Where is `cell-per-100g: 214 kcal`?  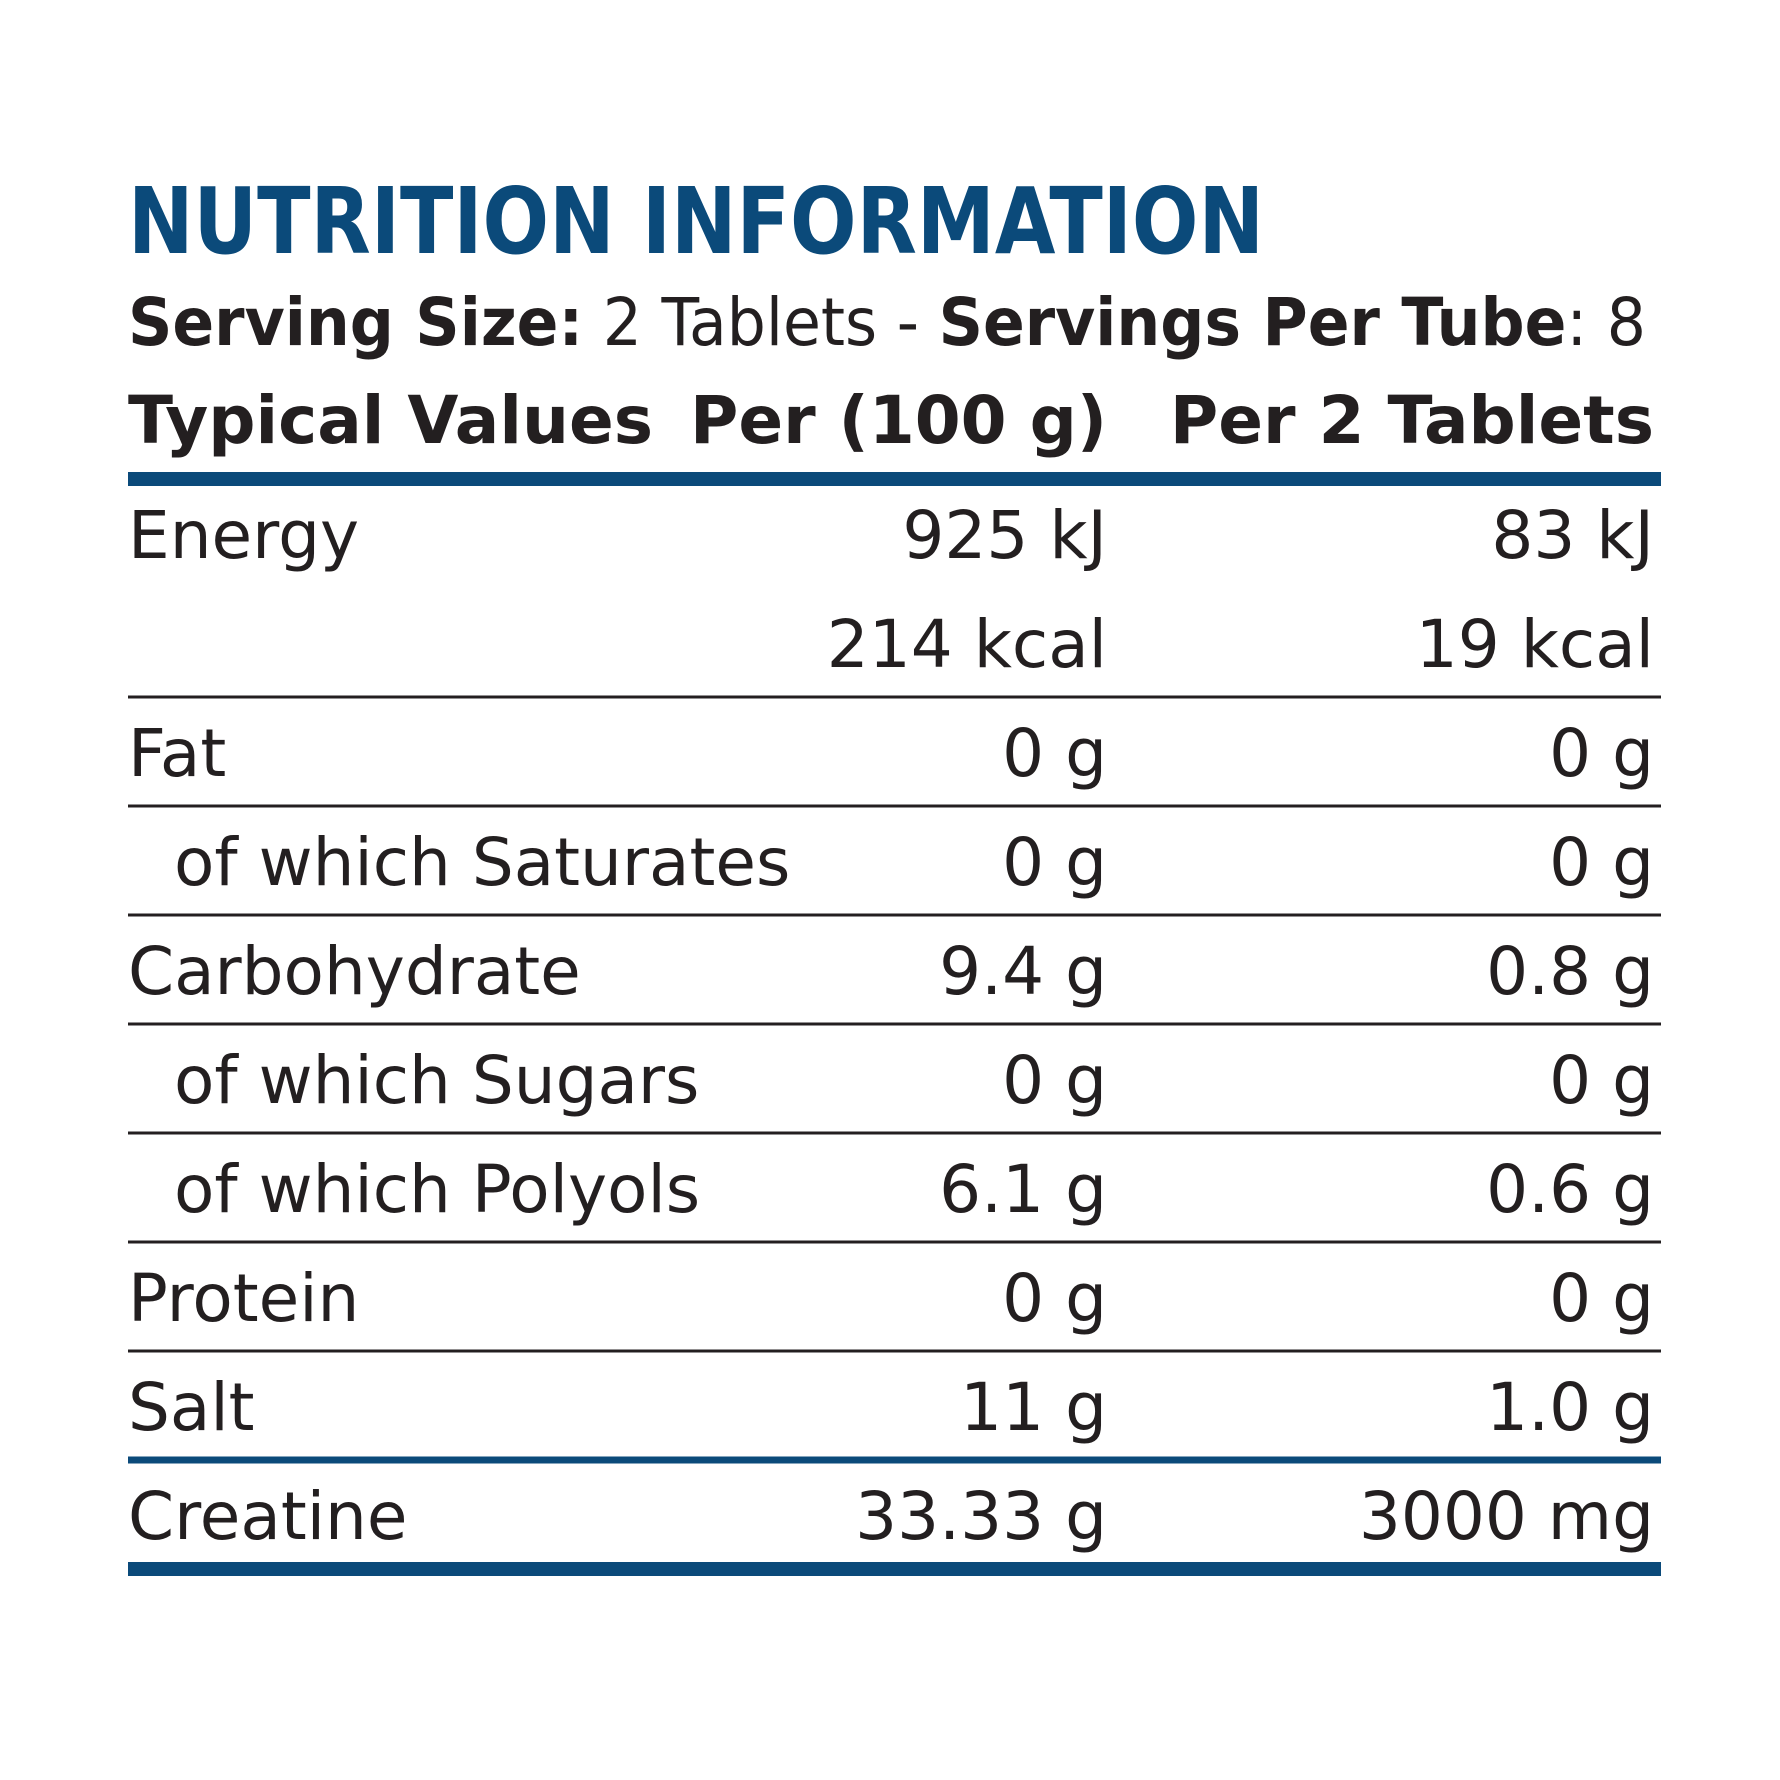 cell-per-100g: 214 kcal is located at coordinates (967, 644).